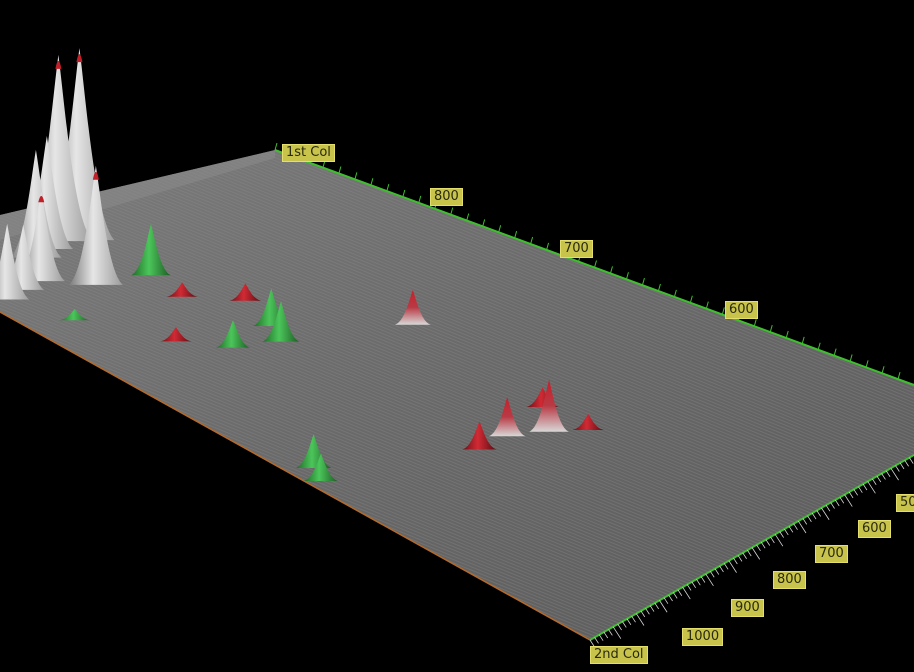  I want to click on tick-label-second-col-1000: 1000, so click(703, 637).